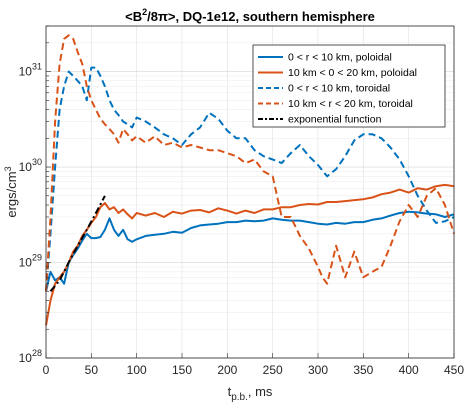 Image resolution: width=469 pixels, height=409 pixels. What do you see at coordinates (77, 243) in the screenshot?
I see `series-line-exponential-function` at bounding box center [77, 243].